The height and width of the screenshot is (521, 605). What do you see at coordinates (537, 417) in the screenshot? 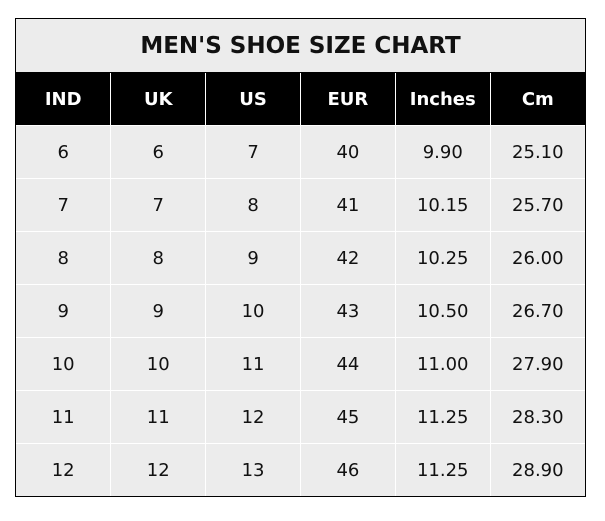
I see `cell-cm: 28.30` at bounding box center [537, 417].